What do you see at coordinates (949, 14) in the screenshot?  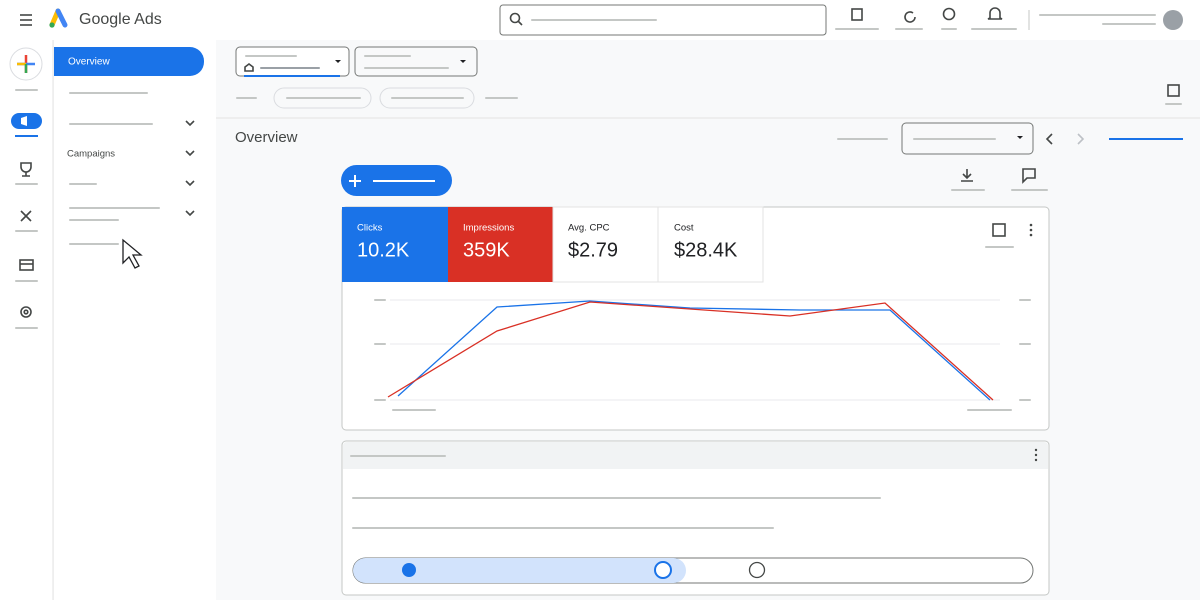 I see `help-icon` at bounding box center [949, 14].